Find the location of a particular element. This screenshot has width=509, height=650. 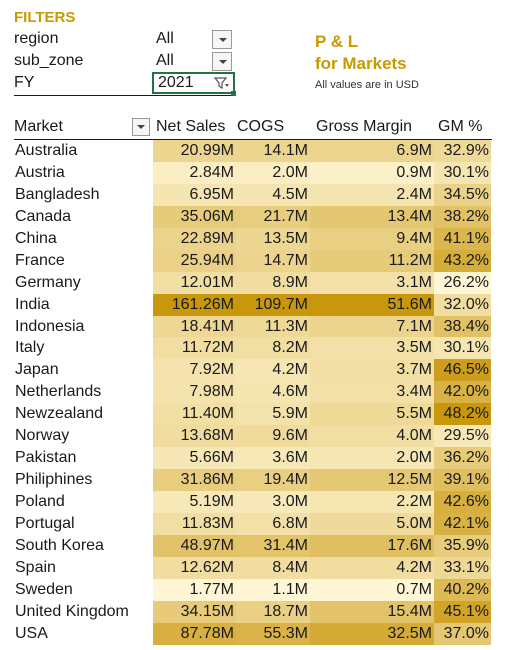

market-cell: South Korea is located at coordinates (59, 545).